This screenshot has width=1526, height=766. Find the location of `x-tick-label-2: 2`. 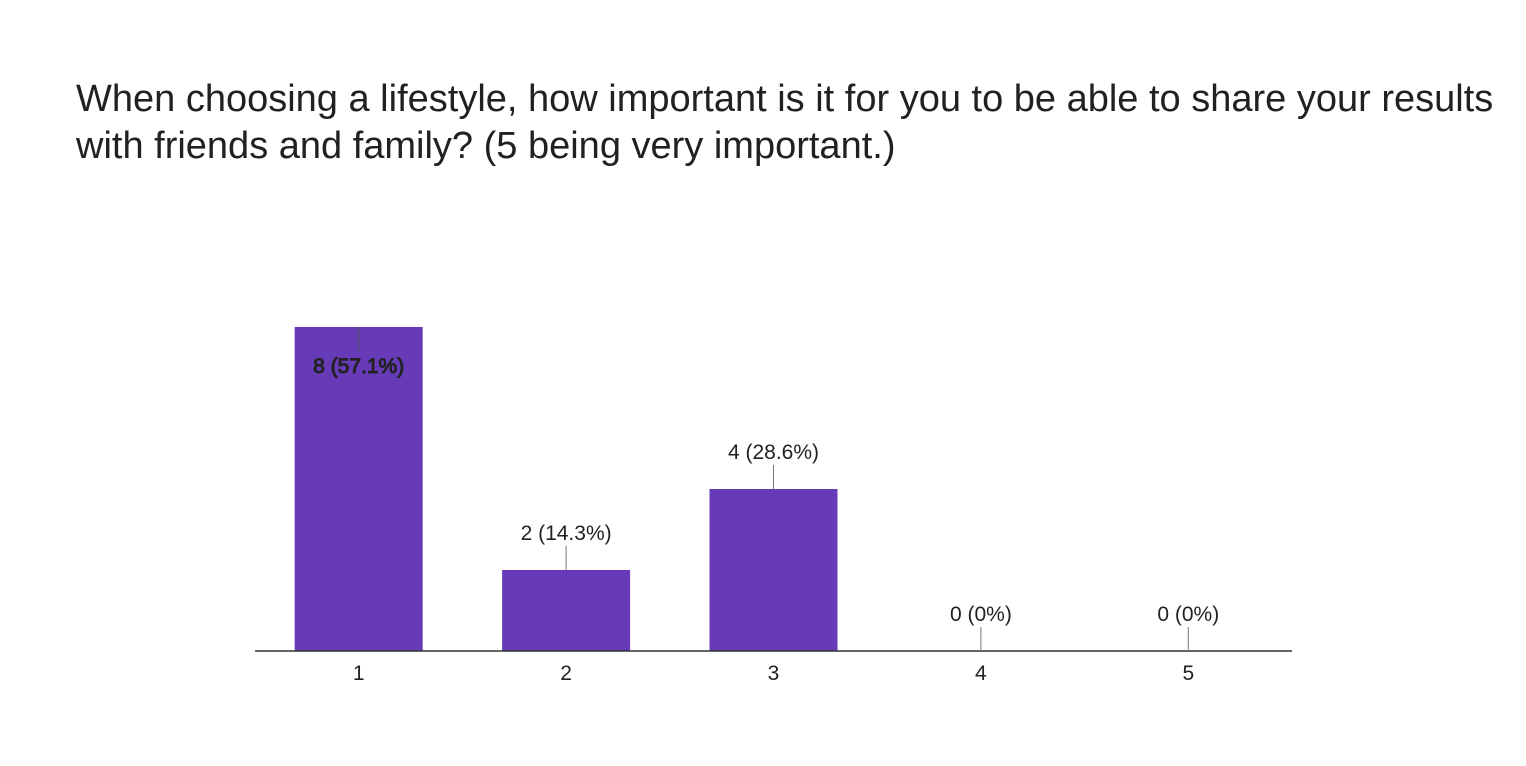

x-tick-label-2: 2 is located at coordinates (566, 673).